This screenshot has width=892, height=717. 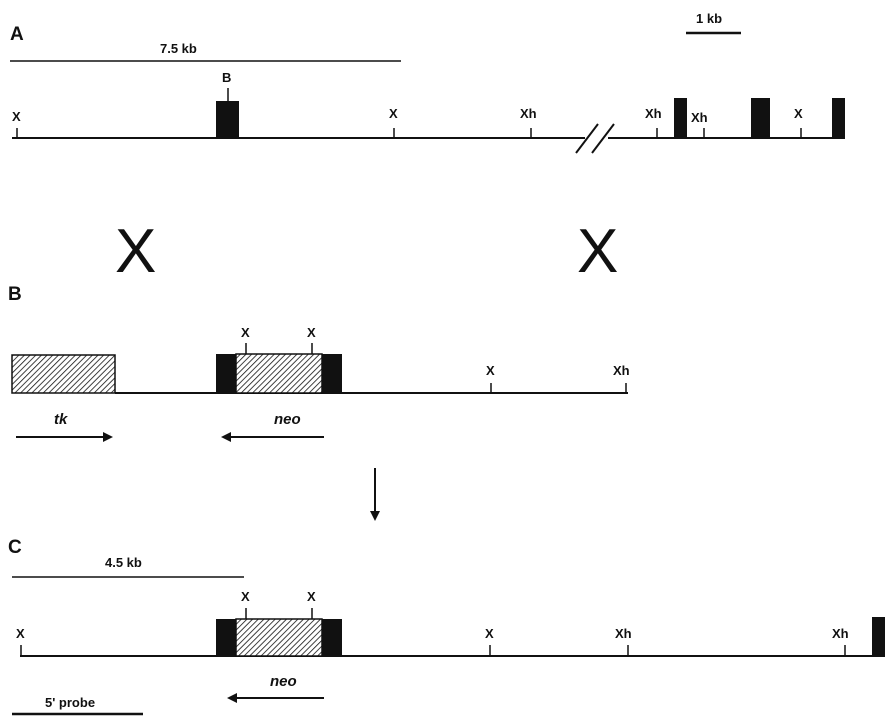 I want to click on neo-cassette, so click(x=279, y=373).